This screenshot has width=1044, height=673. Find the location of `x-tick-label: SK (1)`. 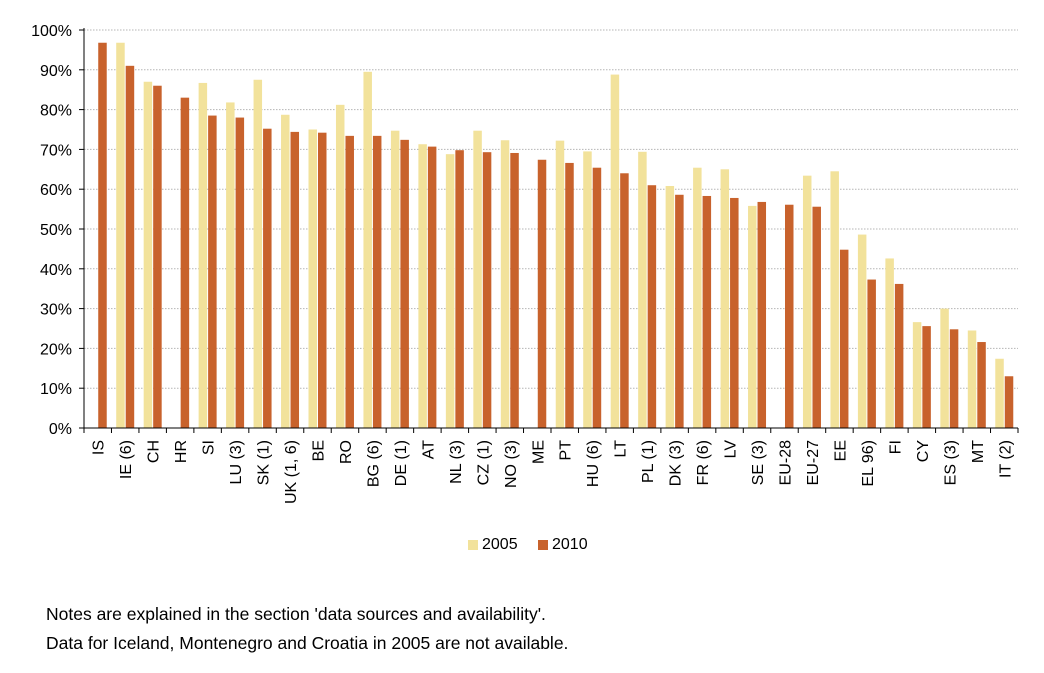

x-tick-label: SK (1) is located at coordinates (264, 462).